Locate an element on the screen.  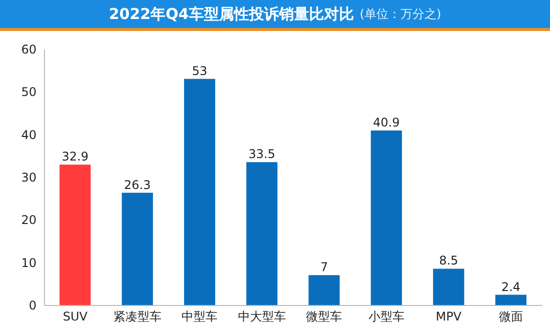
y-tick-label: 20 is located at coordinates (28, 220).